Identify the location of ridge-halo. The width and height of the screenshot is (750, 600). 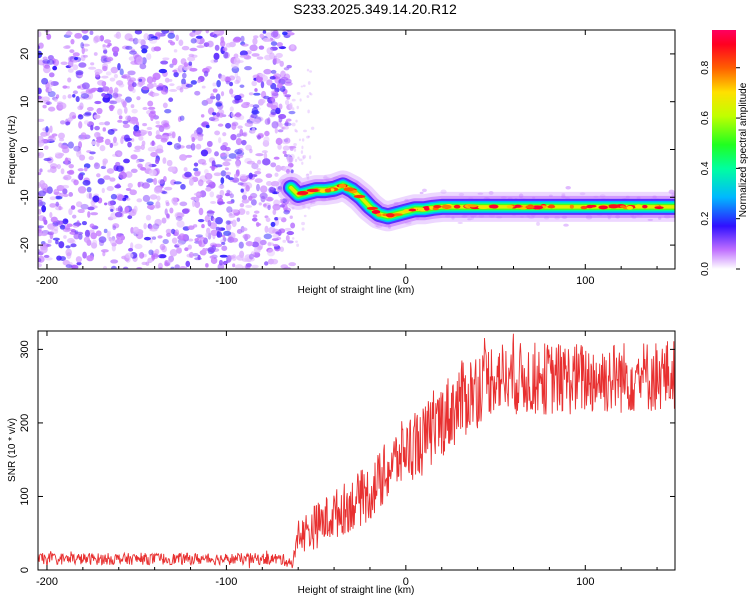
(491, 193).